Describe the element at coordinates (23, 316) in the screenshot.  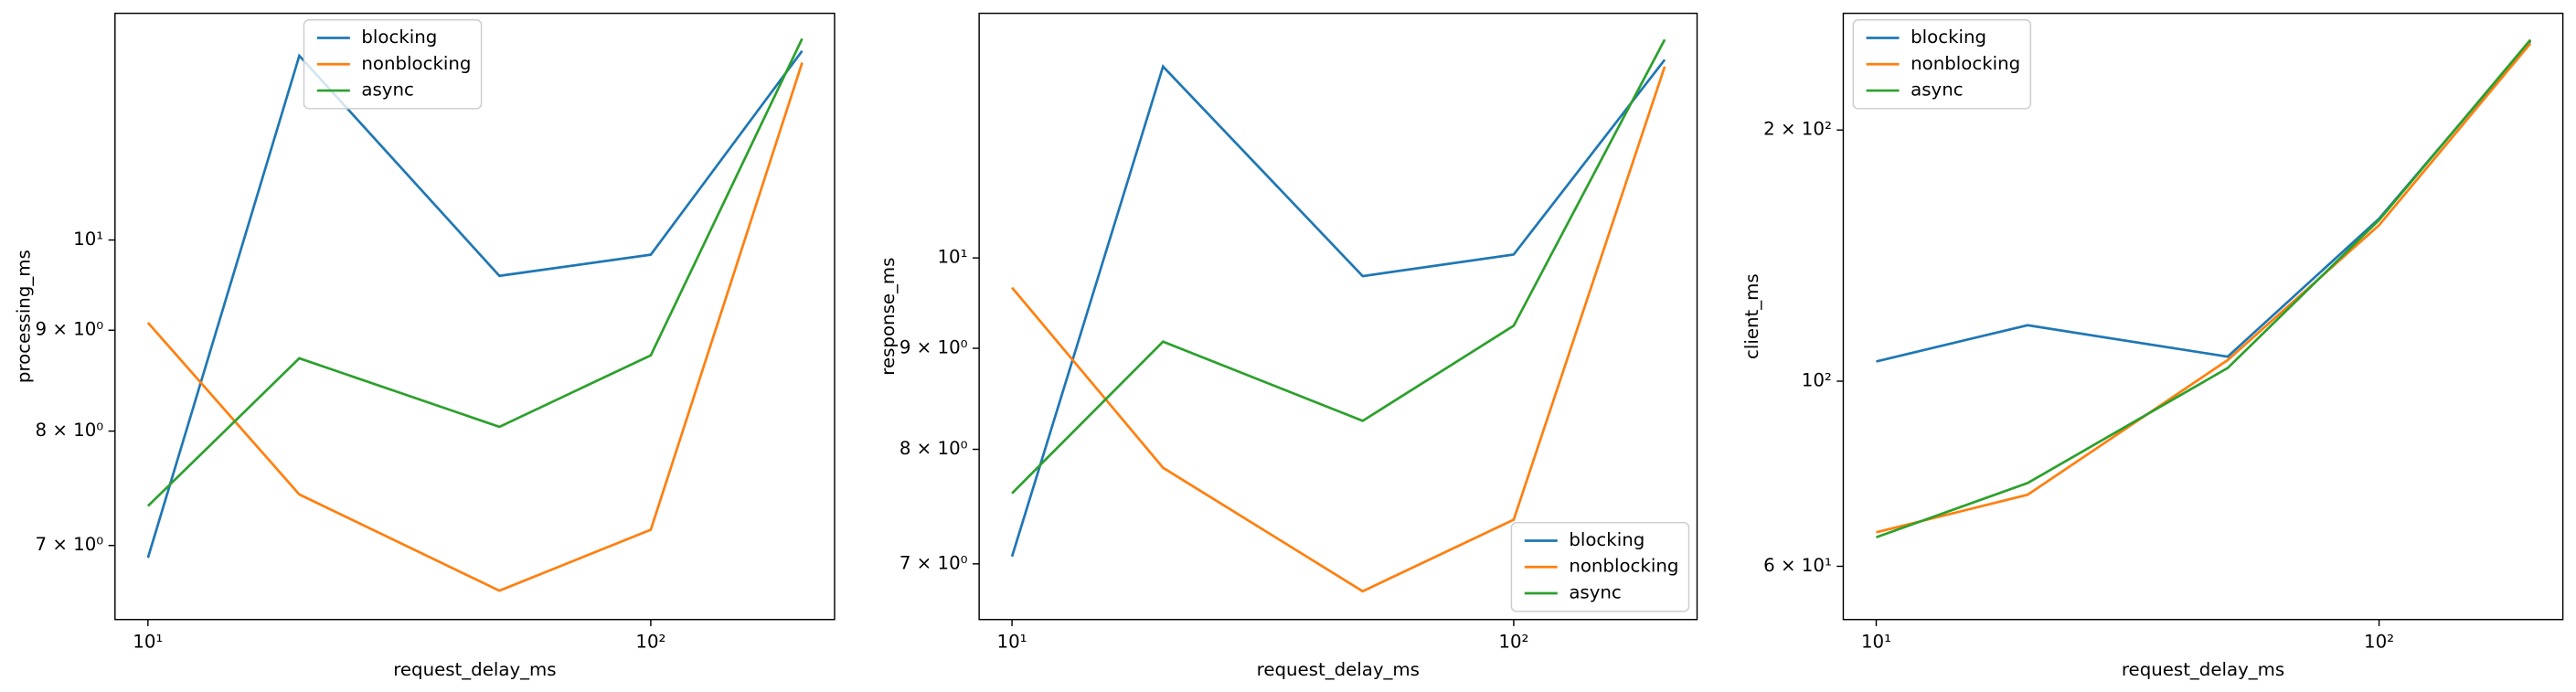
I see `y-axis-label: processing_ms` at that location.